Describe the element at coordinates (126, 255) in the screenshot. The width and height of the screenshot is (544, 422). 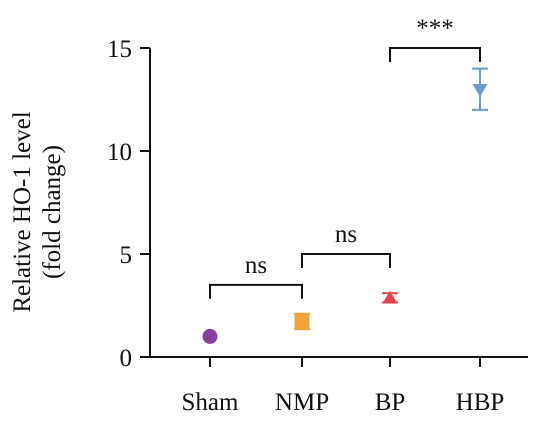
I see `y-tick-label: 5` at that location.